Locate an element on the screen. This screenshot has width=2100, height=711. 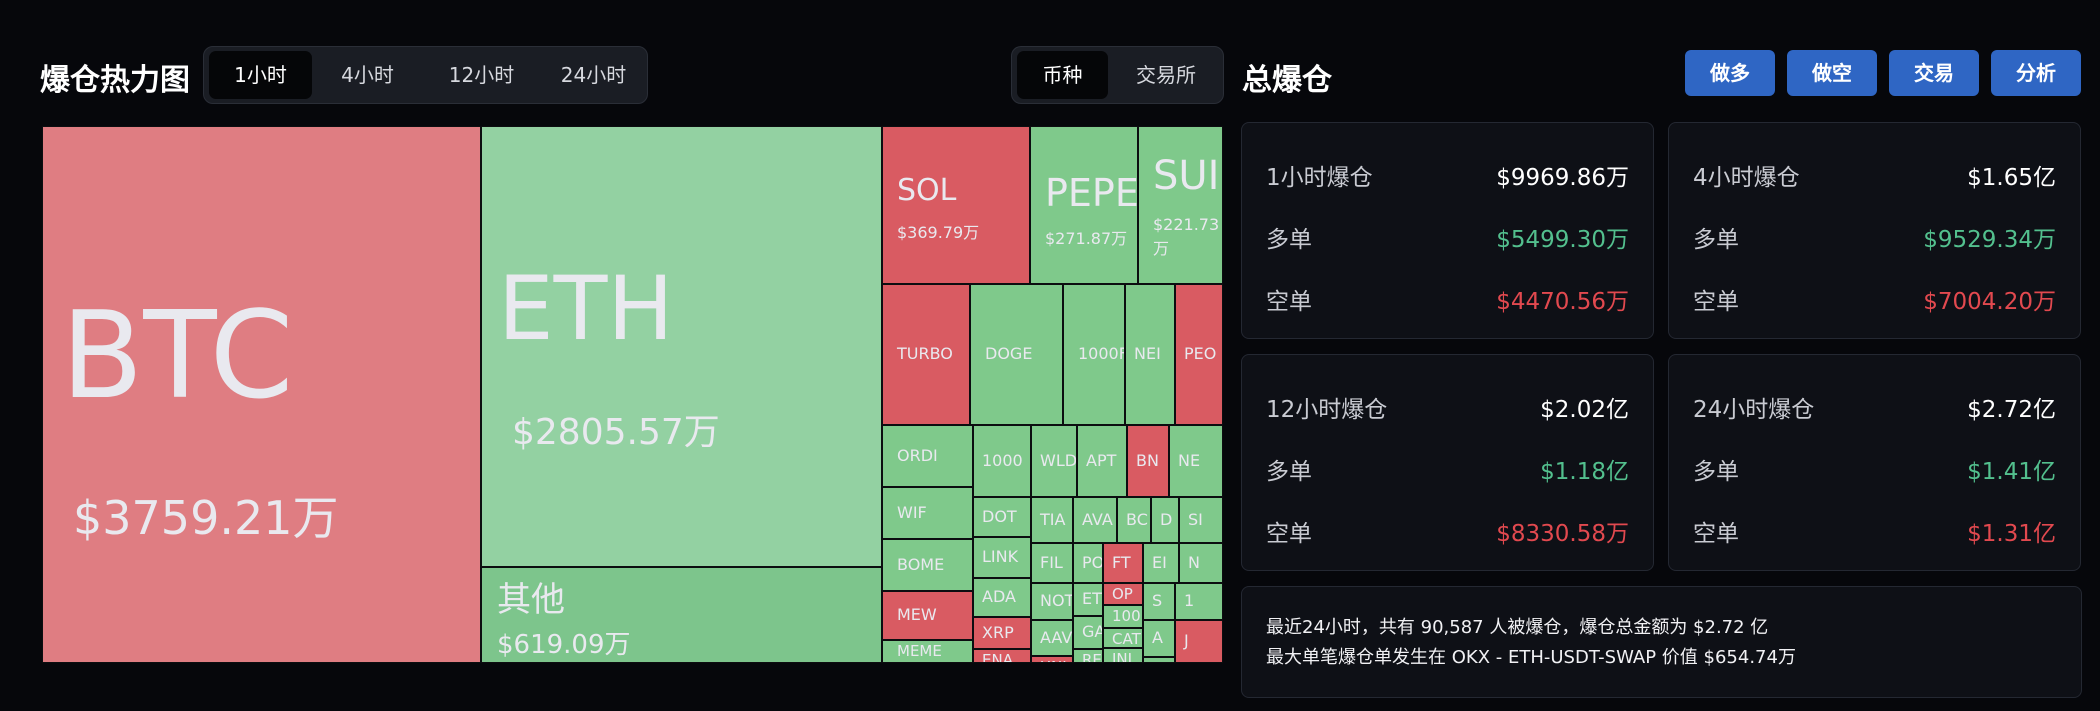
tile-link: LINK is located at coordinates (1002, 557).